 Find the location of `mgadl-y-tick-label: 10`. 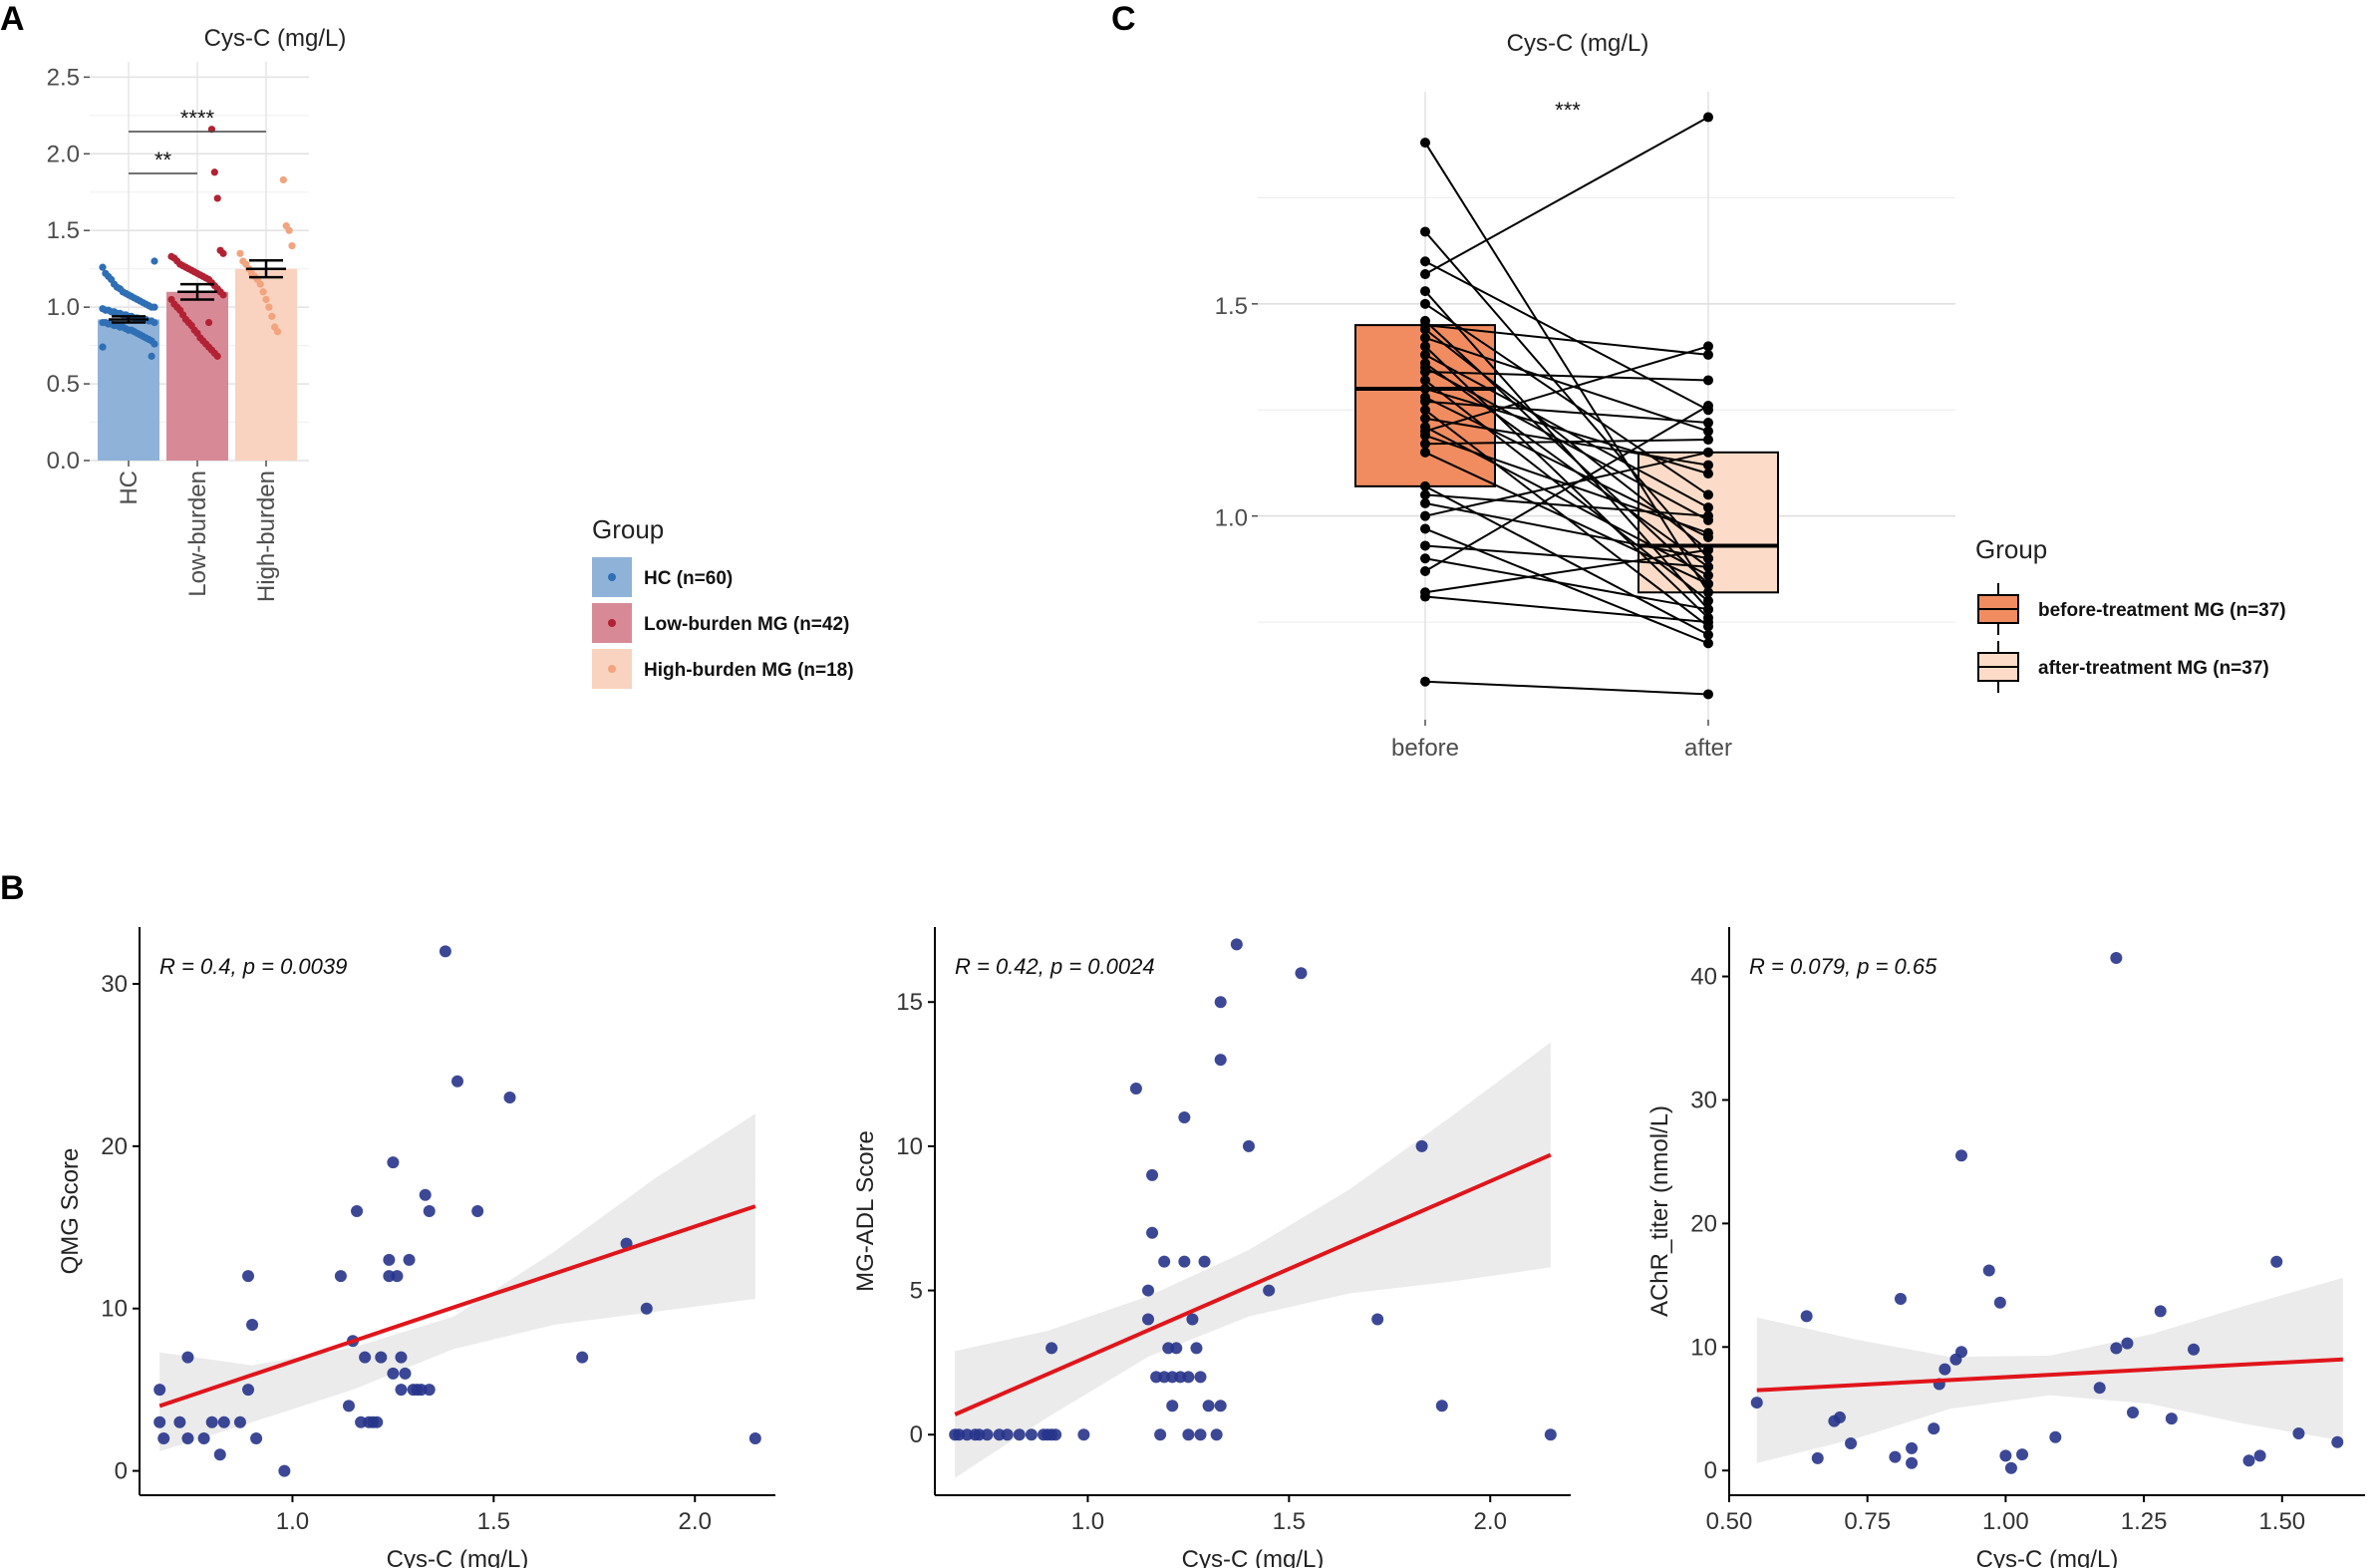

mgadl-y-tick-label: 10 is located at coordinates (909, 1146).